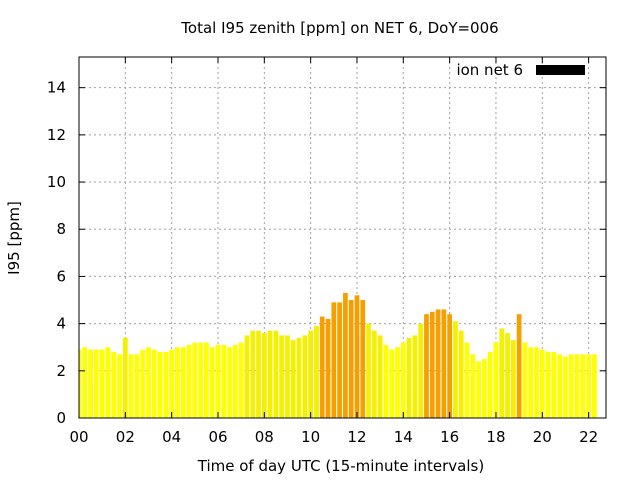 This screenshot has width=640, height=480. What do you see at coordinates (56, 135) in the screenshot?
I see `y-tick-label: 12` at bounding box center [56, 135].